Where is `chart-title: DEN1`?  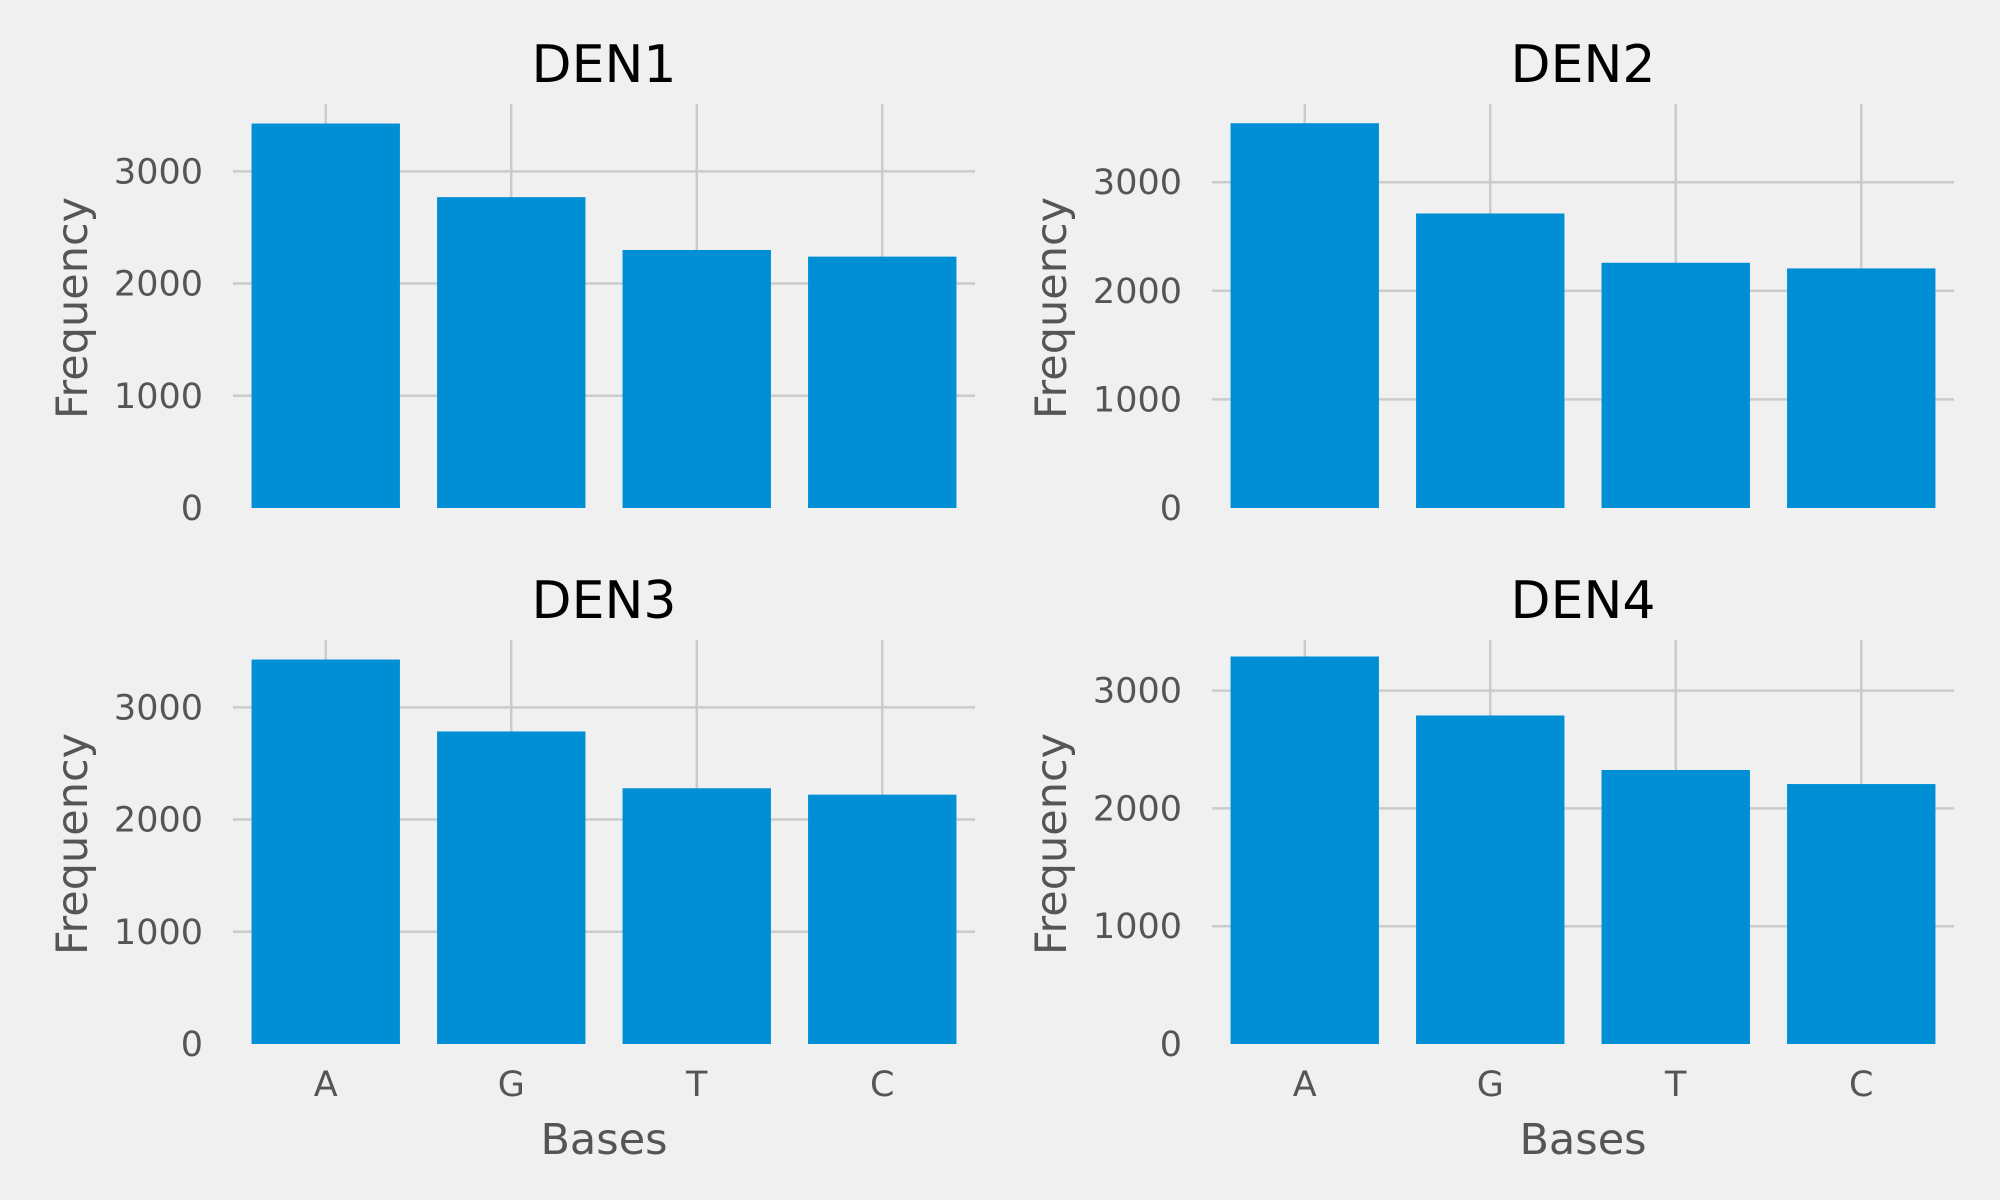 chart-title: DEN1 is located at coordinates (604, 65).